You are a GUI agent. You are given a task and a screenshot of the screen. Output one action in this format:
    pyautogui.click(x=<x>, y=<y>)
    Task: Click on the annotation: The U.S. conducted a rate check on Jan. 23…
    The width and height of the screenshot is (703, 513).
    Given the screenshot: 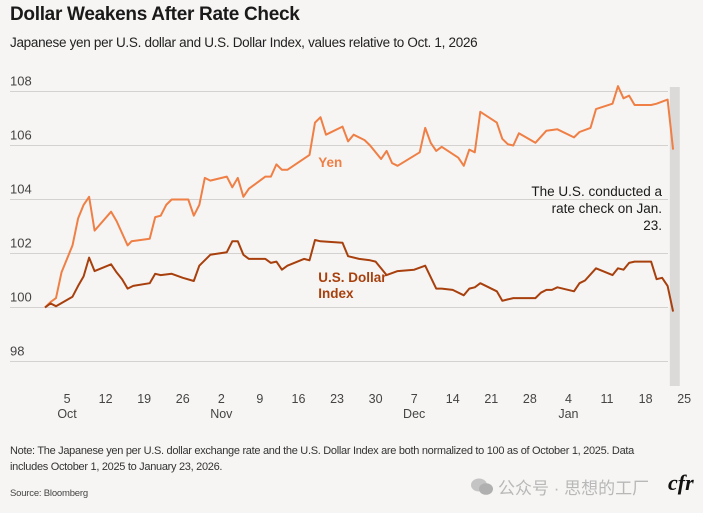 What is the action you would take?
    pyautogui.click(x=596, y=208)
    